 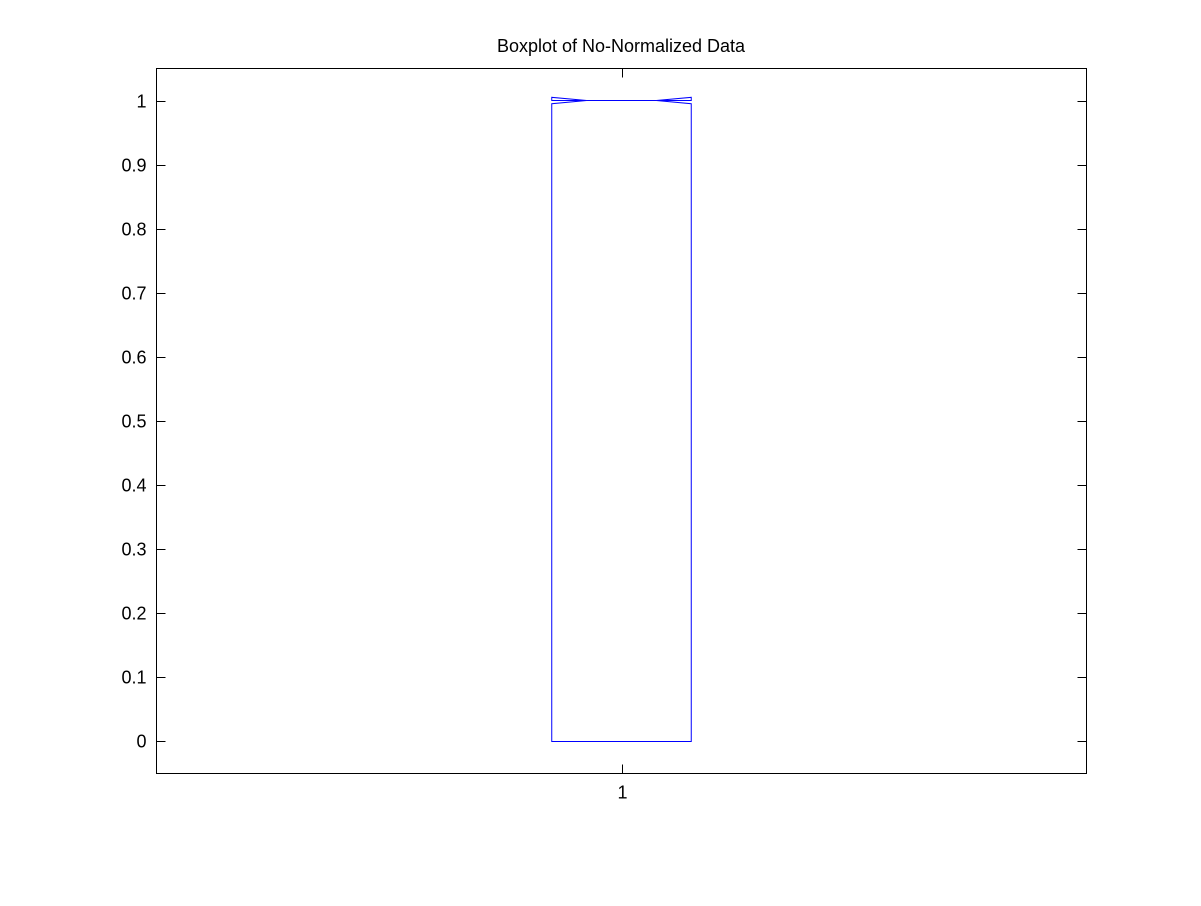 I want to click on y-tick-label: 0.5, so click(x=133, y=422).